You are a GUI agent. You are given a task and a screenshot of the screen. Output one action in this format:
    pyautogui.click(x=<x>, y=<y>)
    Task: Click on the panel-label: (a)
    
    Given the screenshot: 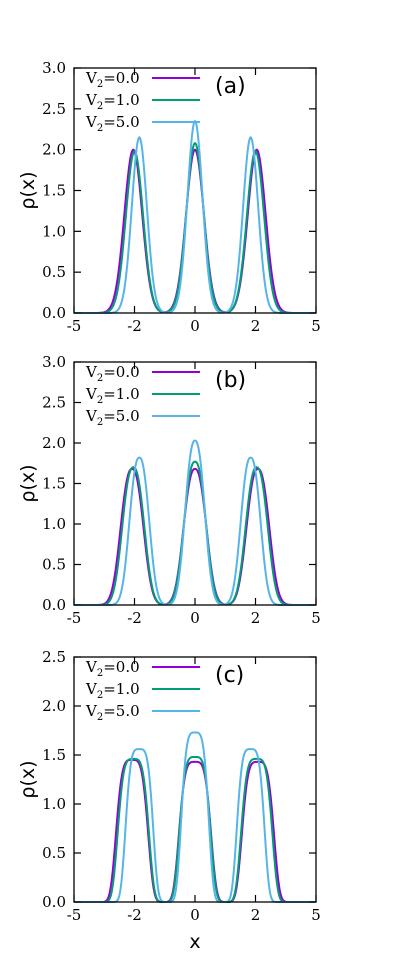 What is the action you would take?
    pyautogui.click(x=230, y=86)
    